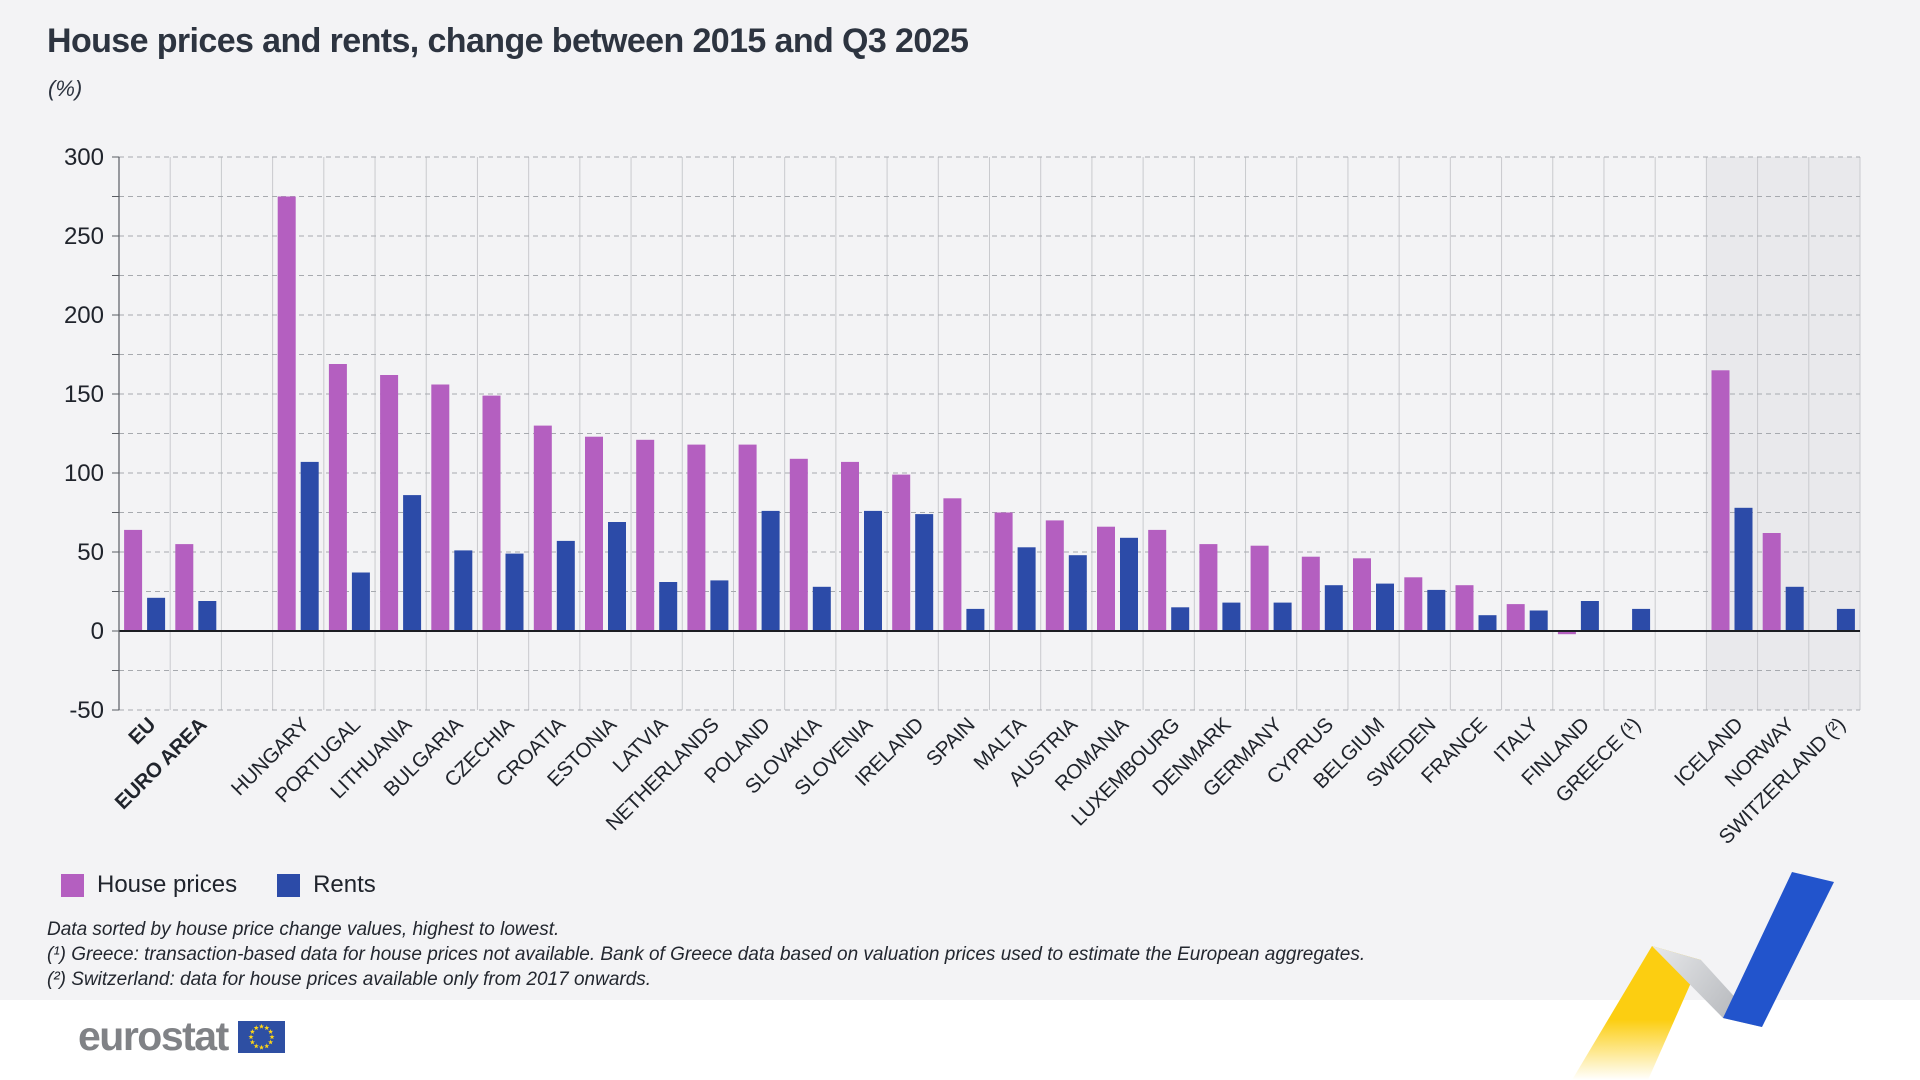  I want to click on legend-label-house-prices: House prices, so click(167, 884).